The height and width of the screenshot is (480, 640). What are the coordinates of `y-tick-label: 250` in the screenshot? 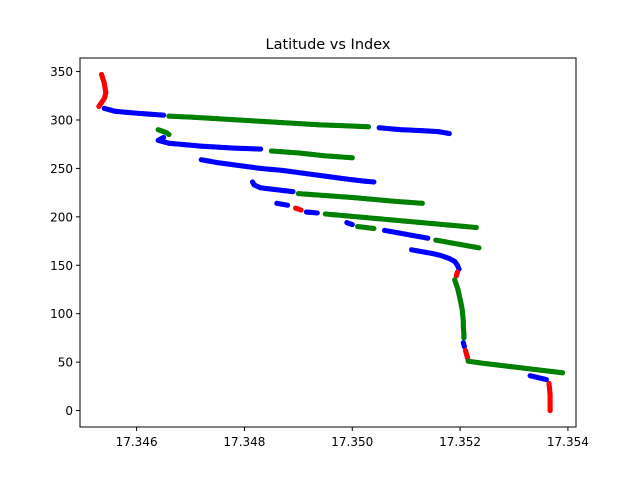 It's located at (61, 169).